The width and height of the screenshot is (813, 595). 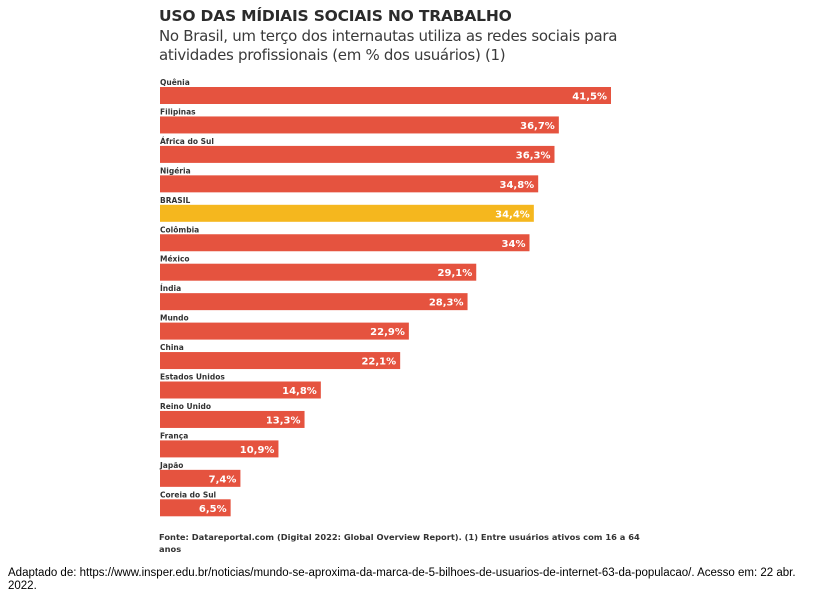 What do you see at coordinates (192, 377) in the screenshot?
I see `category-label: Estados Unidos` at bounding box center [192, 377].